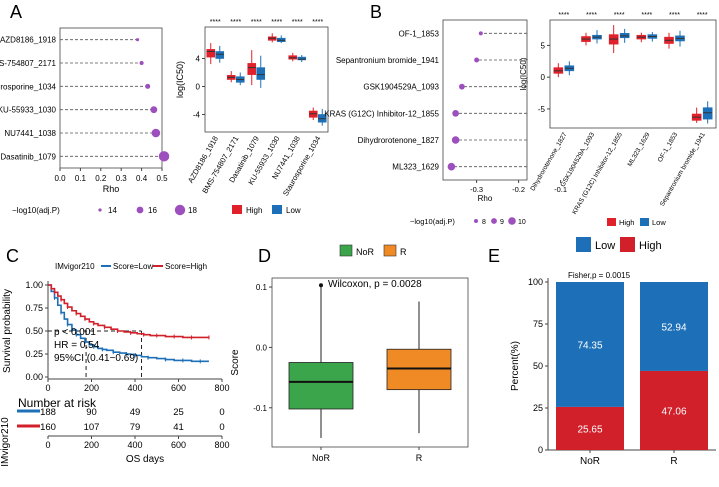  Describe the element at coordinates (403, 252) in the screenshot. I see `legend-label: R` at that location.